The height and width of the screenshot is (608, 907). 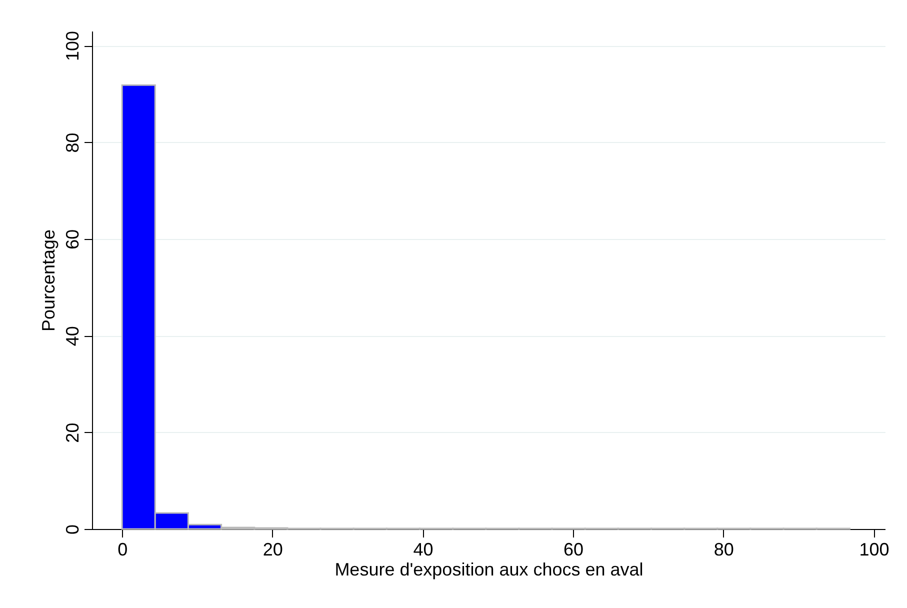 I want to click on x-tick-label: 0, so click(x=123, y=550).